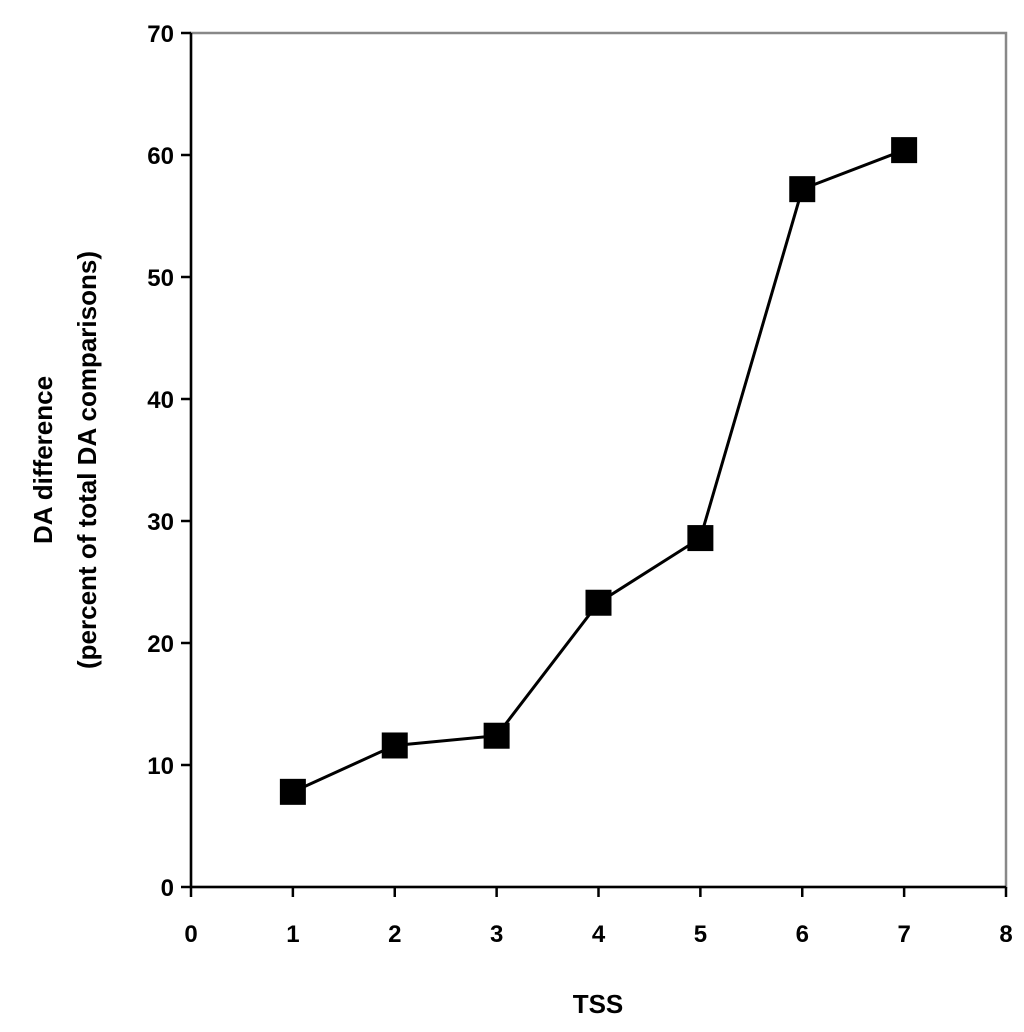 This screenshot has height=1032, width=1024. Describe the element at coordinates (496, 934) in the screenshot. I see `x-tick-label: 3` at that location.